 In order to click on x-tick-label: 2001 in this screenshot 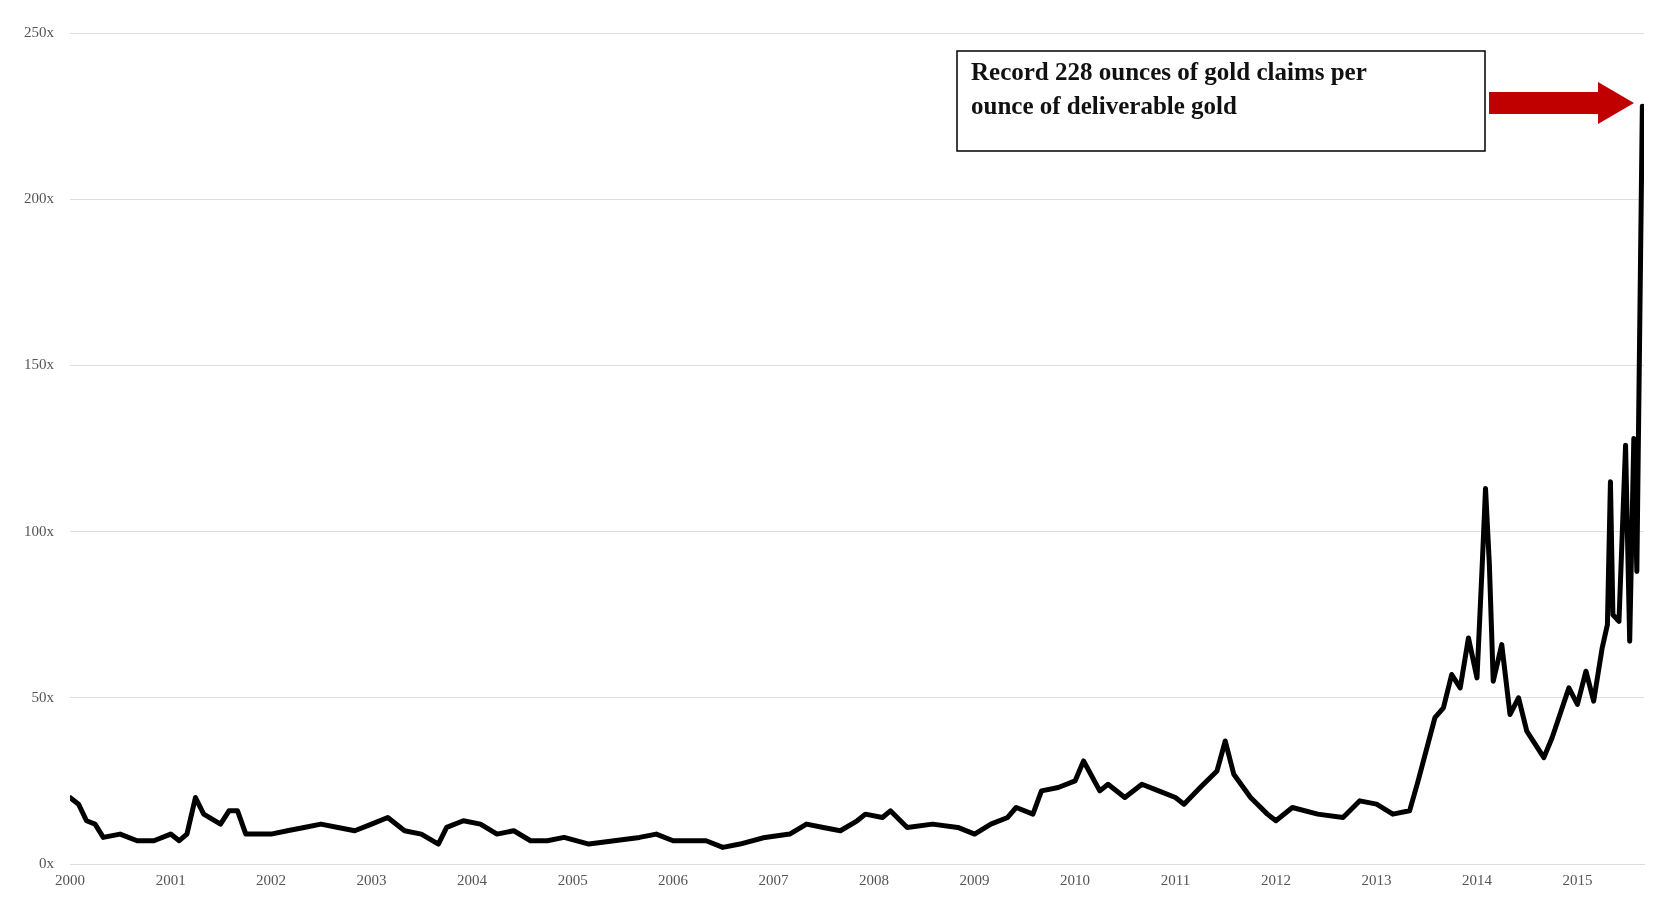, I will do `click(170, 879)`.